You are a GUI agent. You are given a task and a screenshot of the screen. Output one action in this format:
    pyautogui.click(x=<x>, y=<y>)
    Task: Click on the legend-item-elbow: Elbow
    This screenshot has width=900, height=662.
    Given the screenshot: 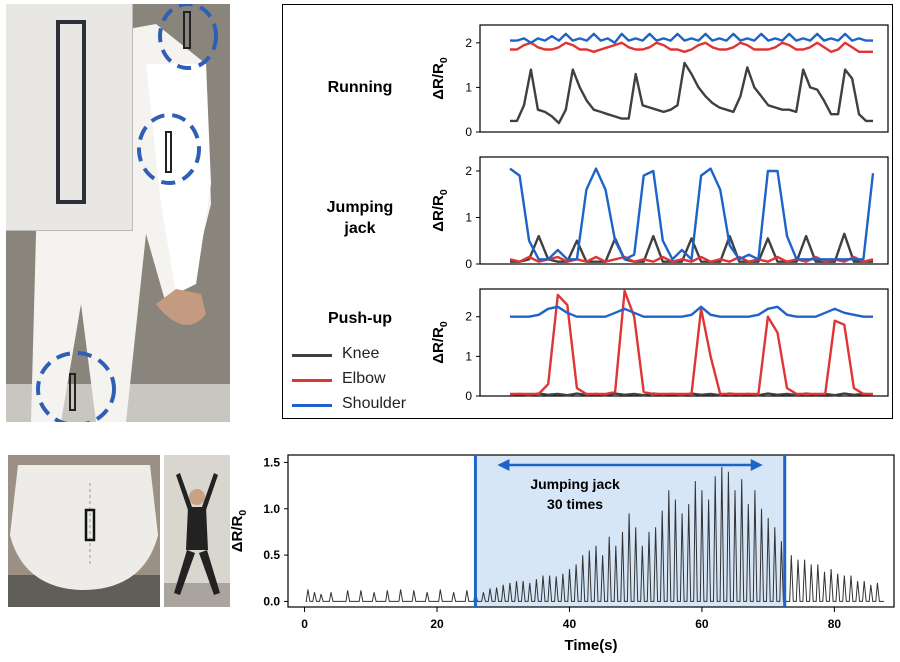 What is the action you would take?
    pyautogui.click(x=365, y=380)
    